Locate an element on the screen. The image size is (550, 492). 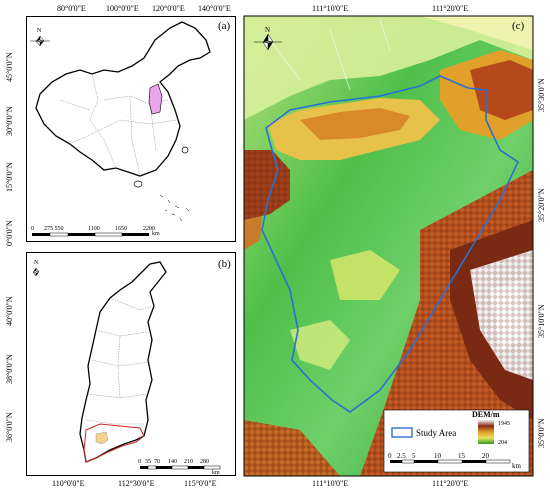
shanxi-highlight is located at coordinates (155, 99).